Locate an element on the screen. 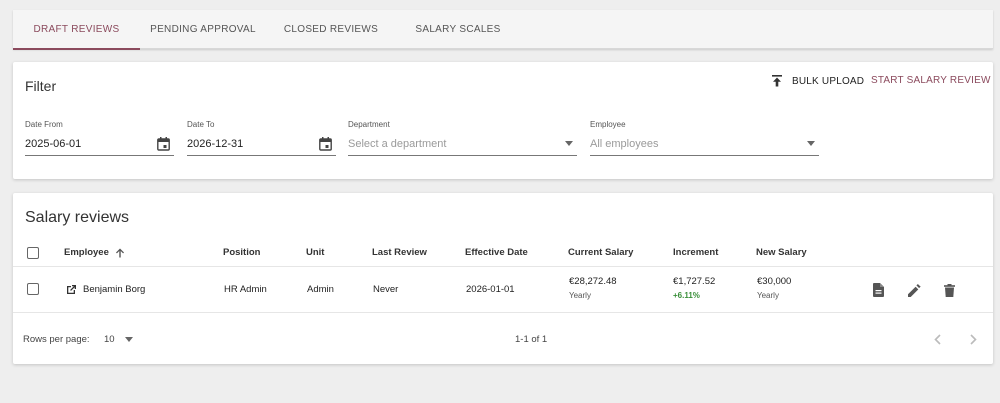 The height and width of the screenshot is (403, 1000). employee-name: Benjamin Borg is located at coordinates (114, 289).